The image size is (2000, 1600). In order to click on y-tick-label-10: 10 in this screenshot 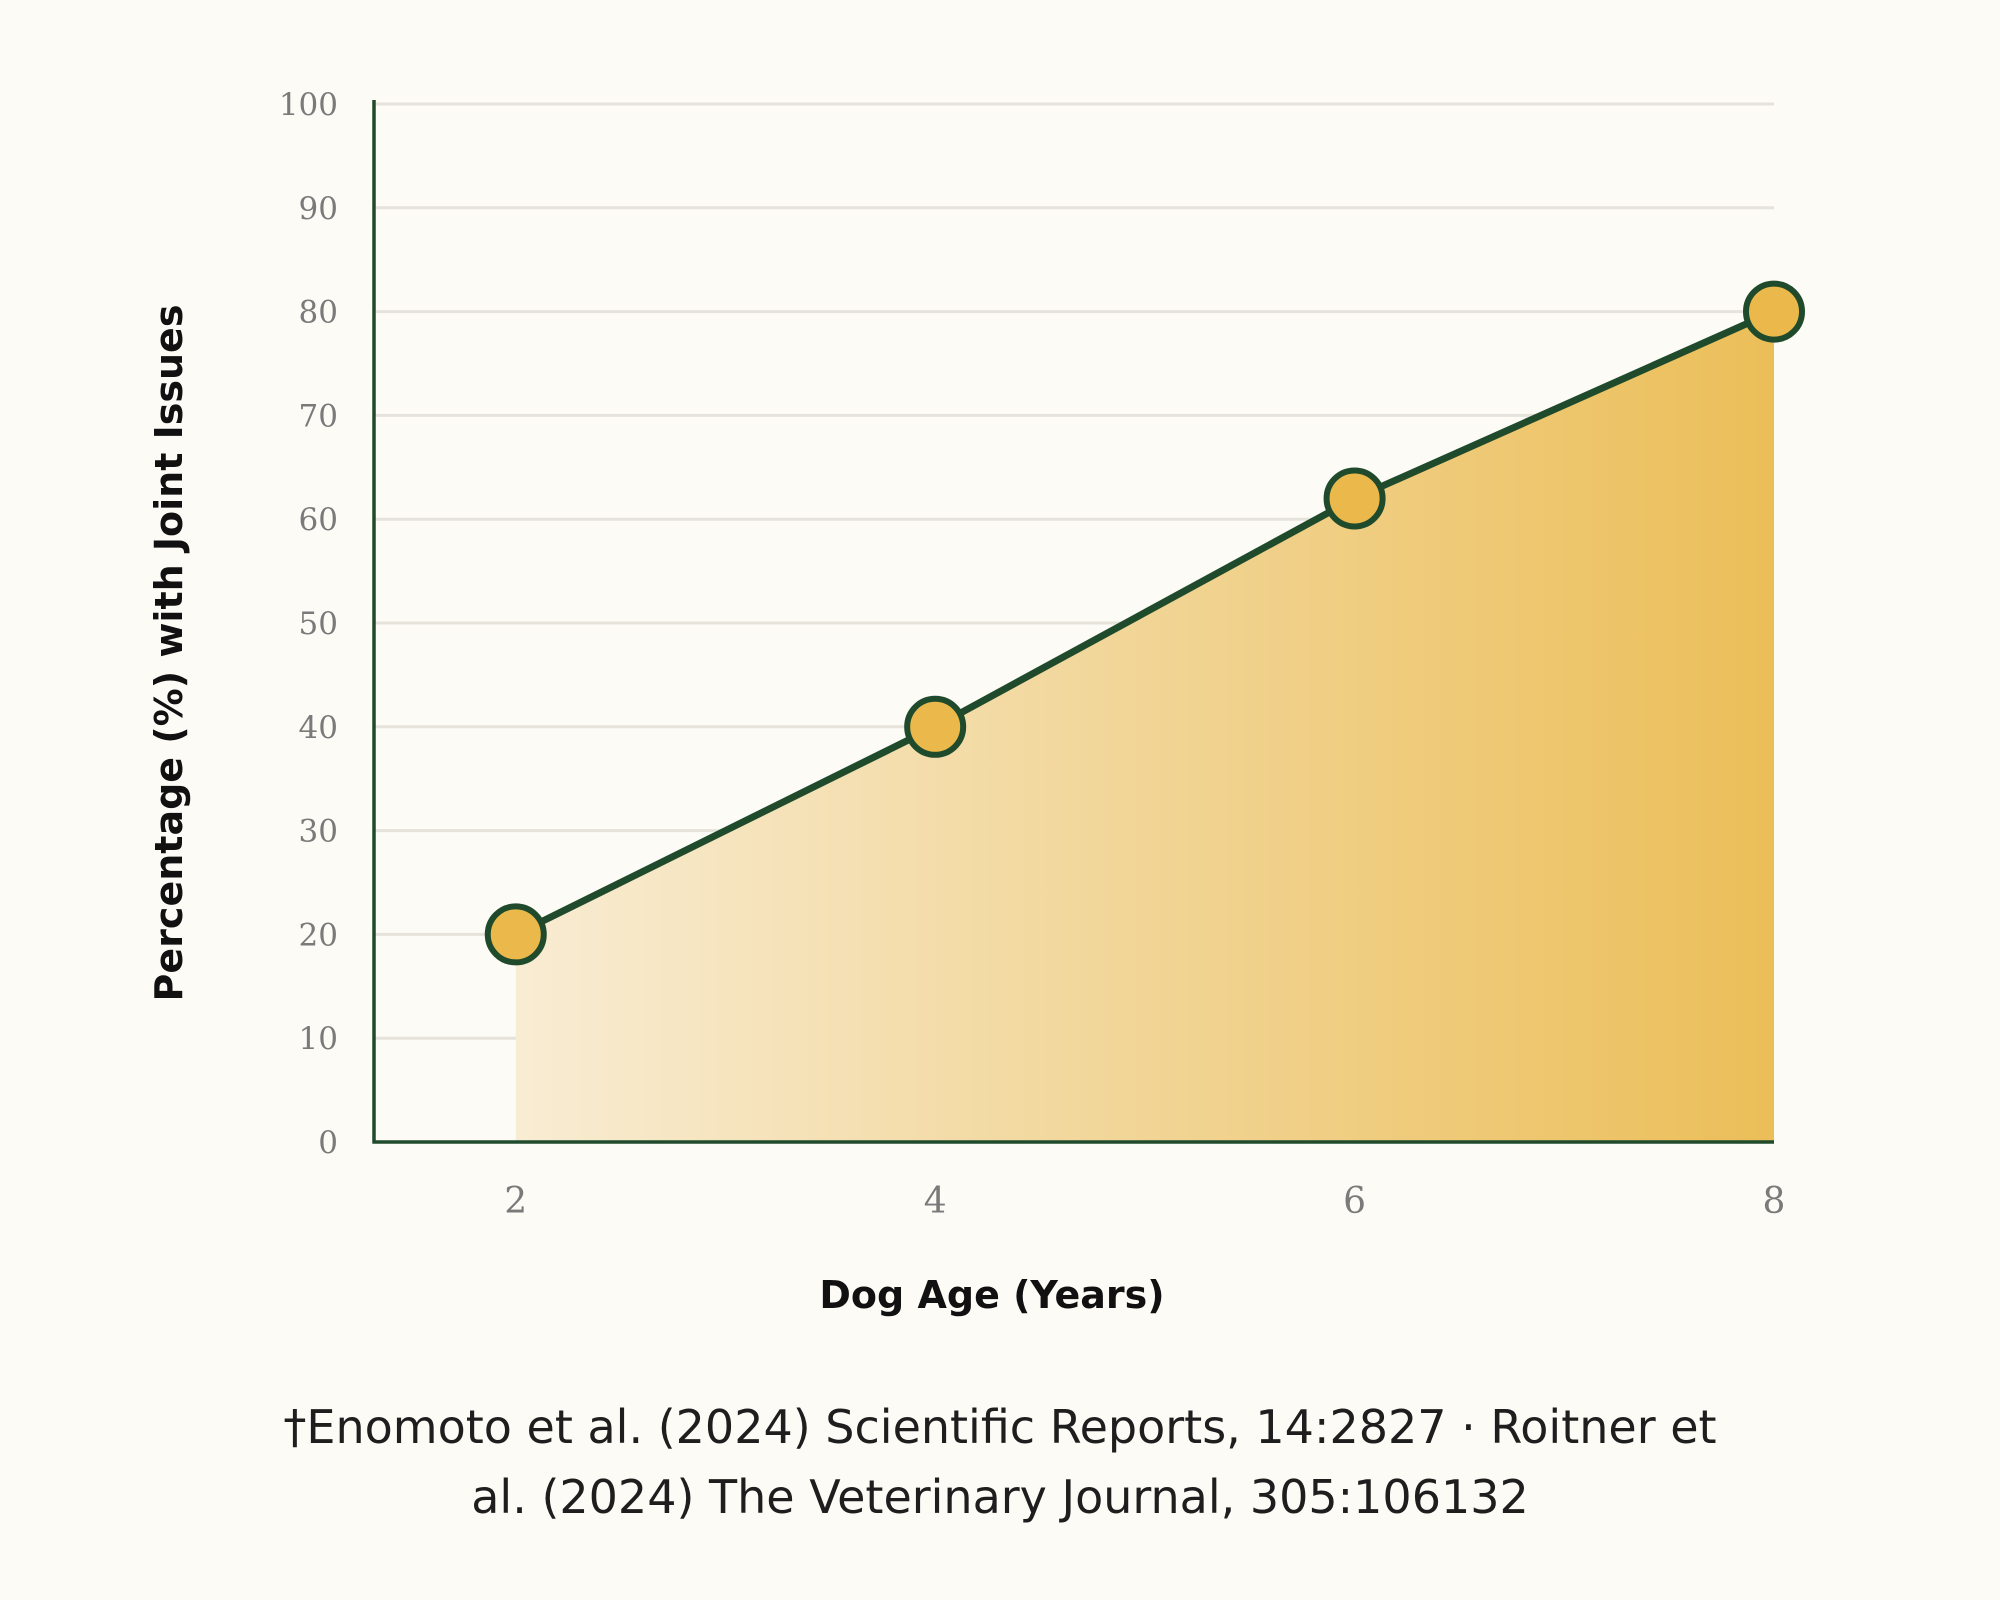, I will do `click(318, 1039)`.